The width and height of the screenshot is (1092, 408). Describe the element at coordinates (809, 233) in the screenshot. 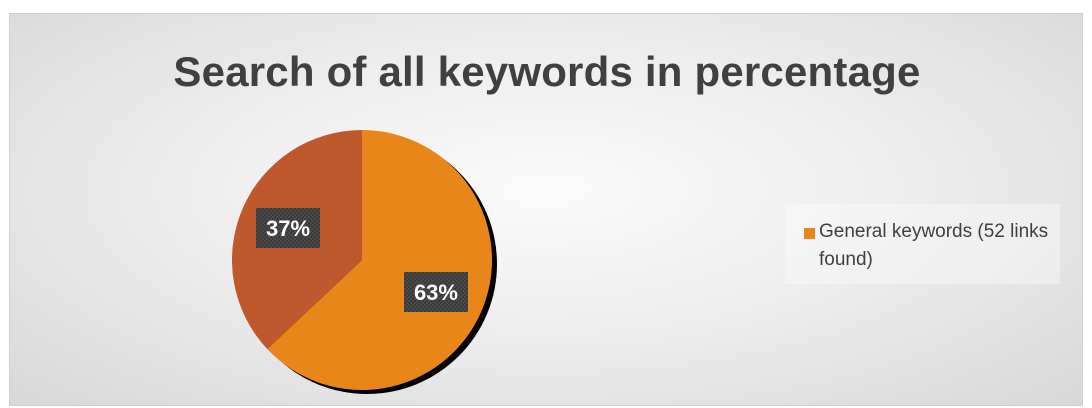

I see `legend-swatch` at that location.